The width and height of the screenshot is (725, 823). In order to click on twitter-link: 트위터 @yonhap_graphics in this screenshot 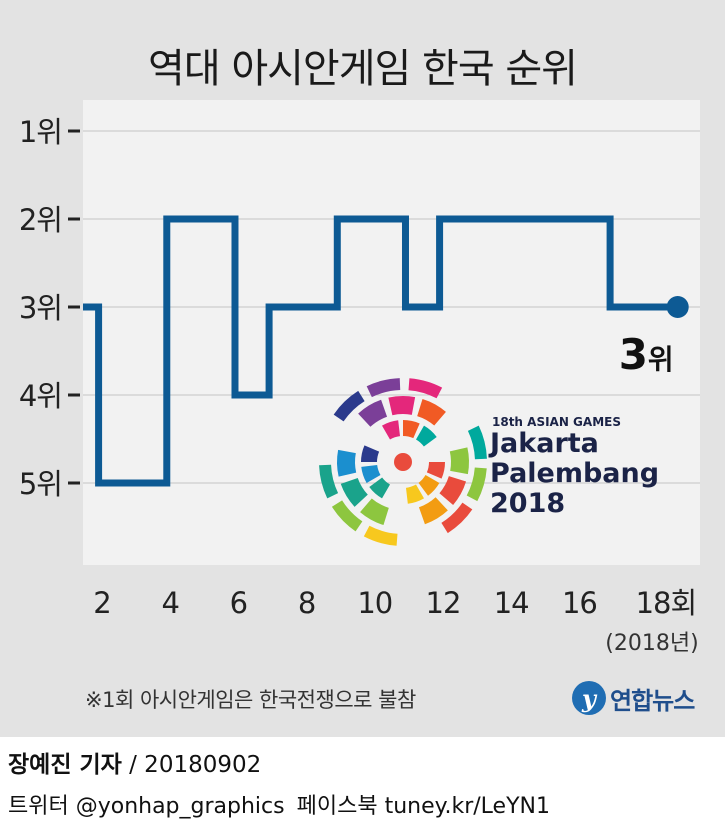, I will do `click(146, 806)`.